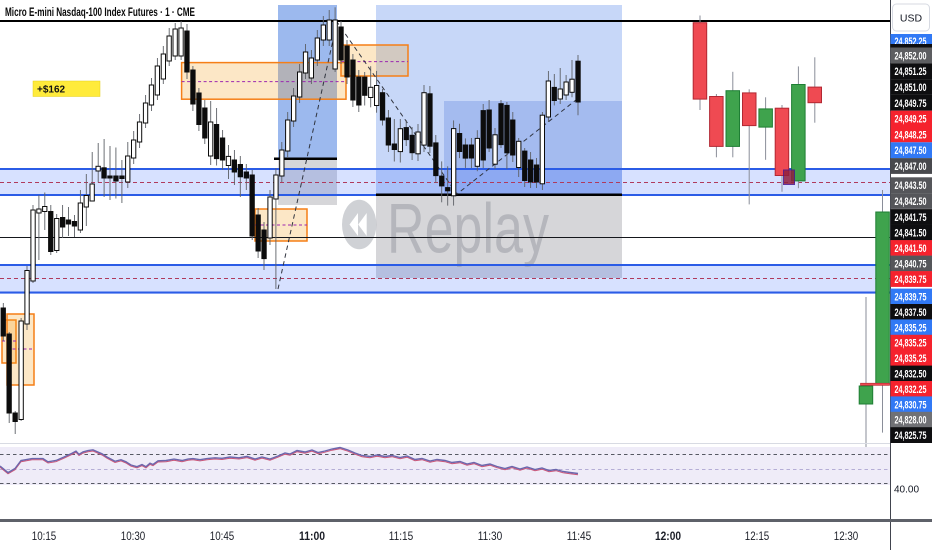 This screenshot has height=555, width=932. What do you see at coordinates (911, 120) in the screenshot?
I see `svg-text: 24,849.25` at bounding box center [911, 120].